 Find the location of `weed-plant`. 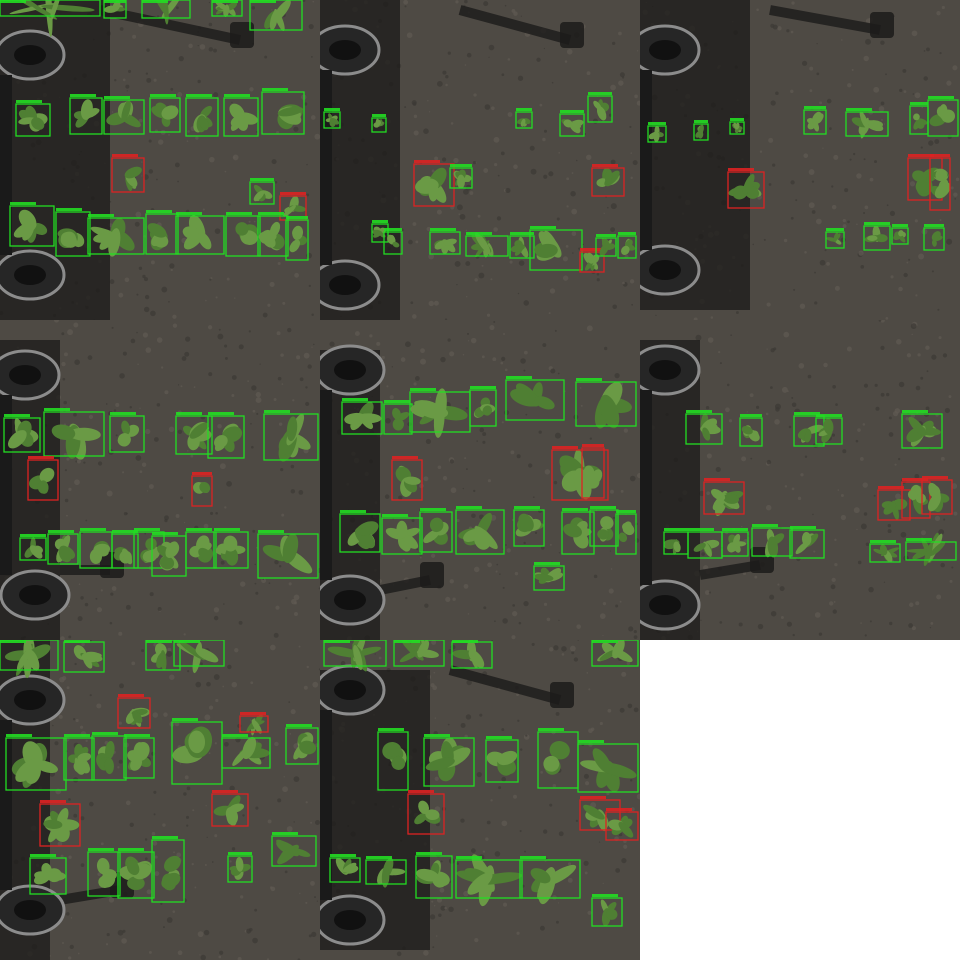

weed-plant is located at coordinates (427, 812).